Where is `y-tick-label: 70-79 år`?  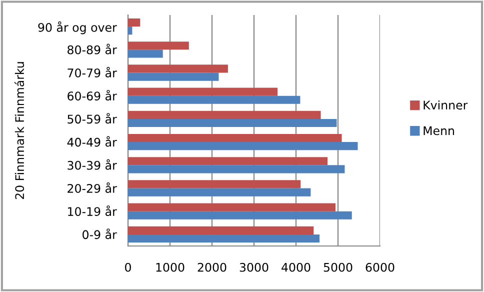 y-tick-label: 70-79 år is located at coordinates (92, 72).